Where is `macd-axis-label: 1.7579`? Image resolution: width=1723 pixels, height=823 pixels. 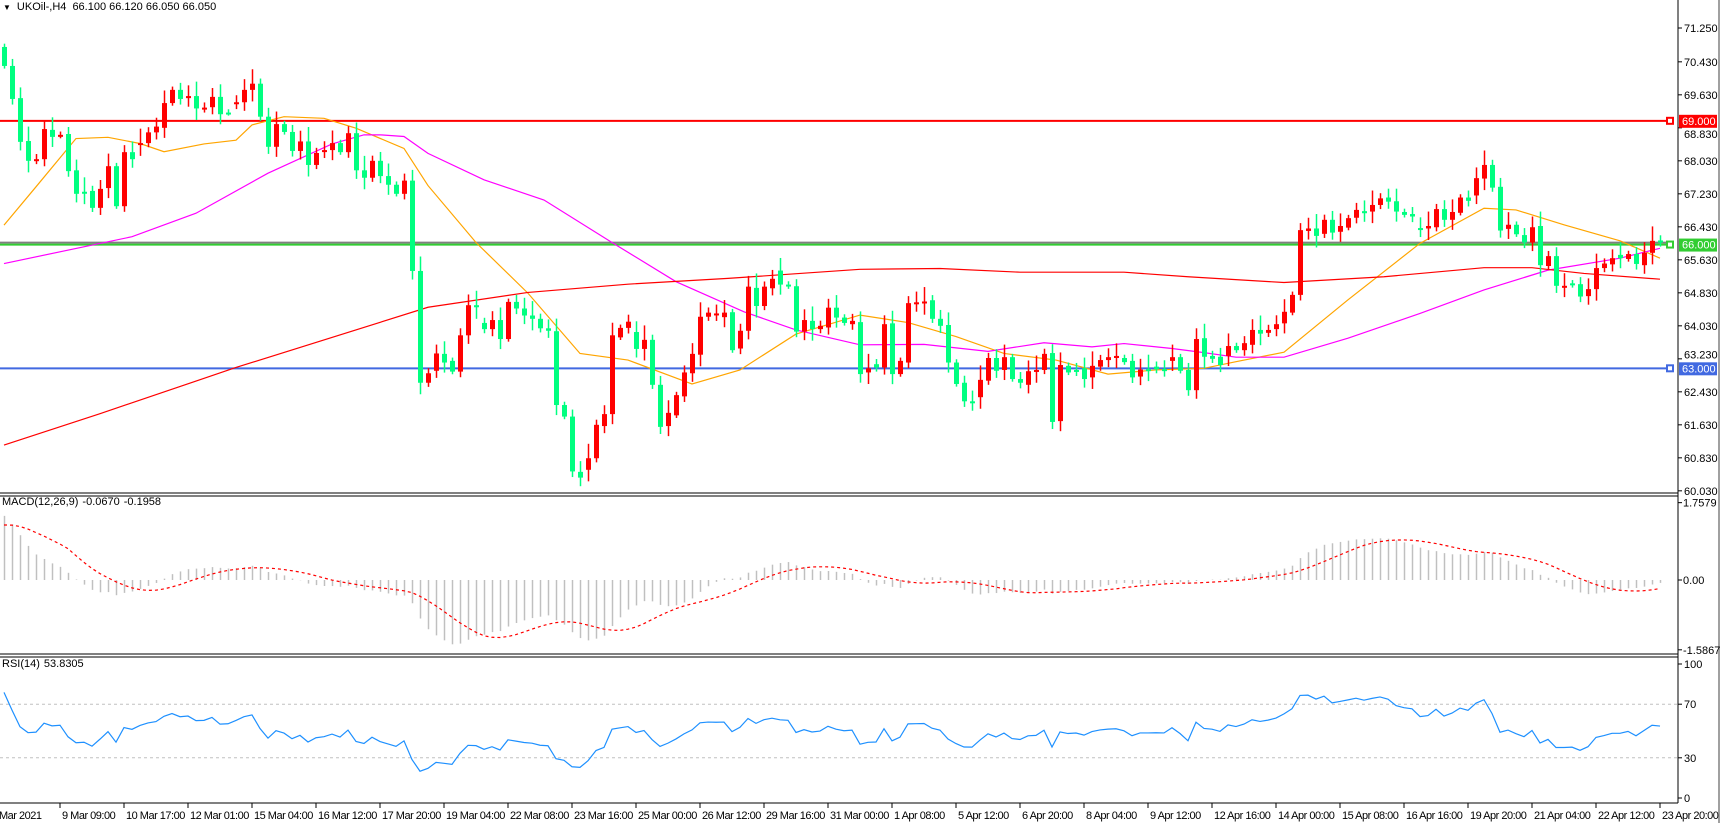 macd-axis-label: 1.7579 is located at coordinates (1700, 504).